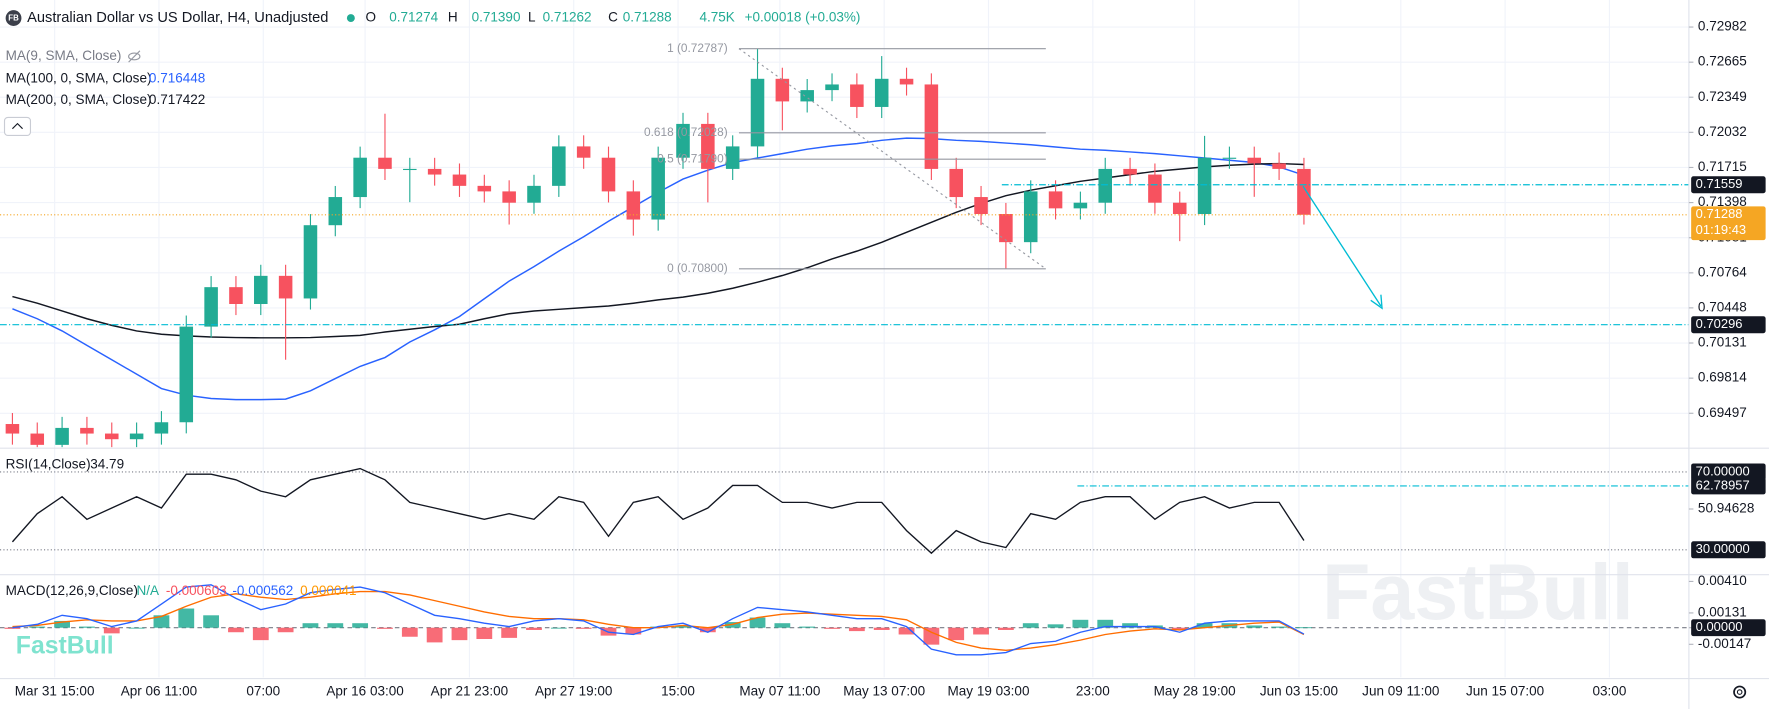 Image resolution: width=1769 pixels, height=709 pixels. I want to click on last-price-label-box, so click(1728, 223).